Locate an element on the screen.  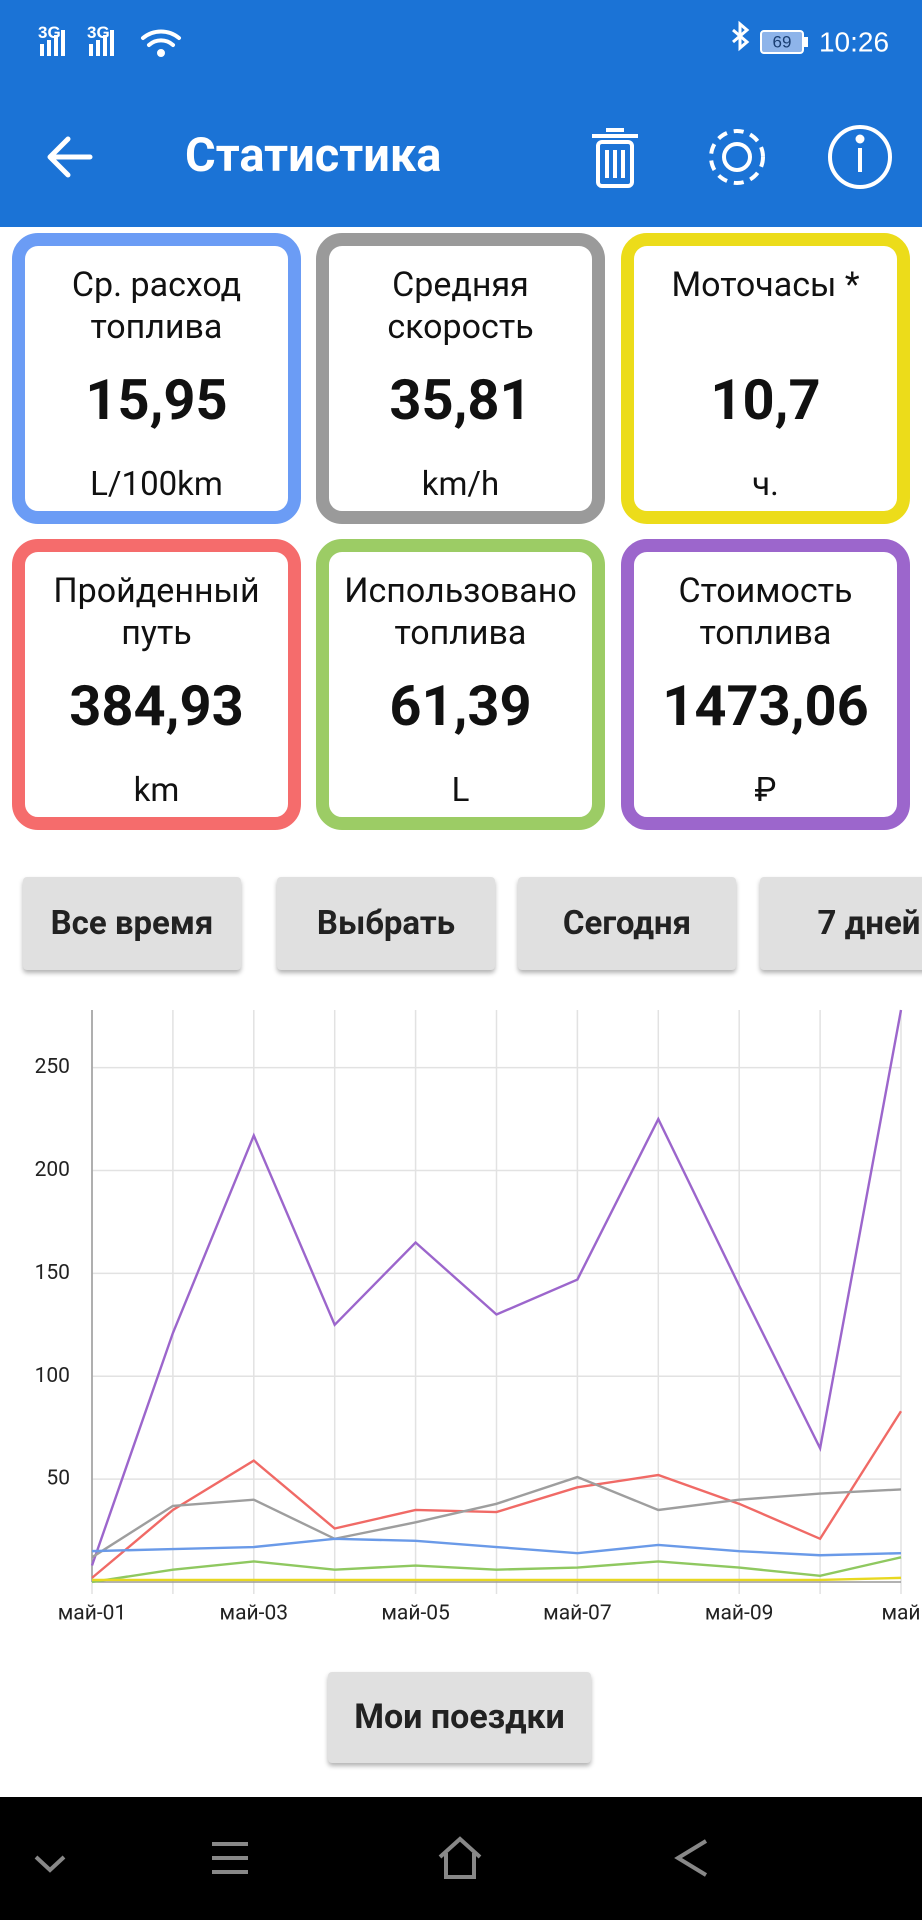
status-icons: 3G 3G 69 10:26 is located at coordinates (465, 104).